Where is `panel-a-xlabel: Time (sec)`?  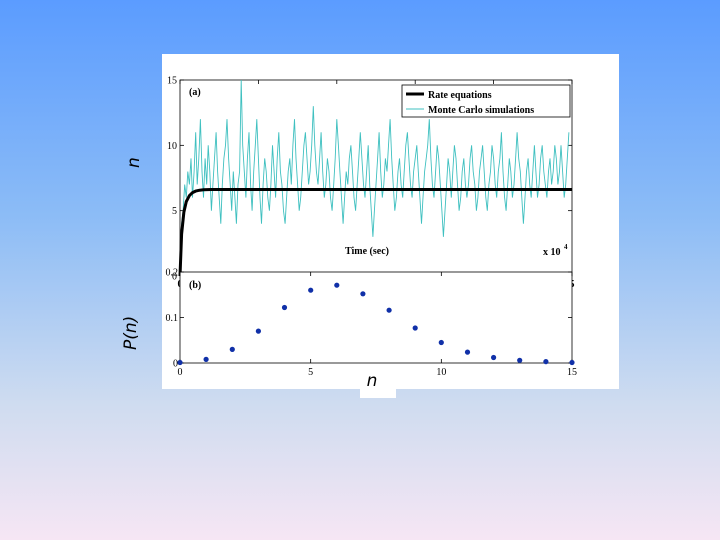 panel-a-xlabel: Time (sec) is located at coordinates (367, 251).